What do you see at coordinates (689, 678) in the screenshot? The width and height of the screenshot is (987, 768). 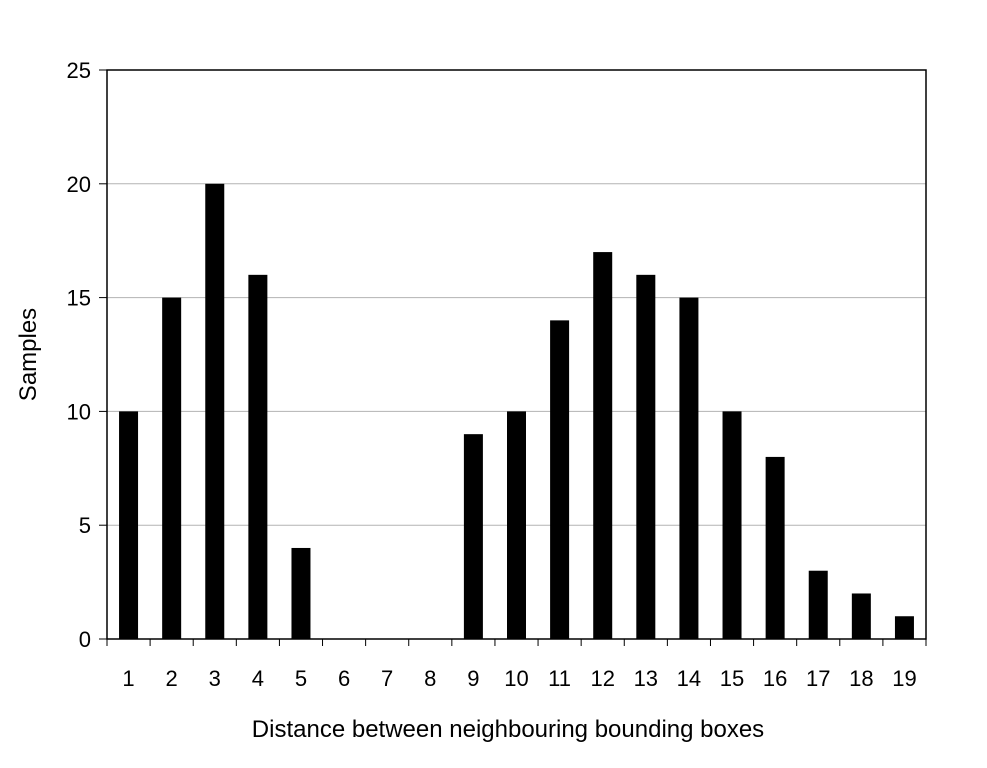 I see `x-tick-label: 14` at bounding box center [689, 678].